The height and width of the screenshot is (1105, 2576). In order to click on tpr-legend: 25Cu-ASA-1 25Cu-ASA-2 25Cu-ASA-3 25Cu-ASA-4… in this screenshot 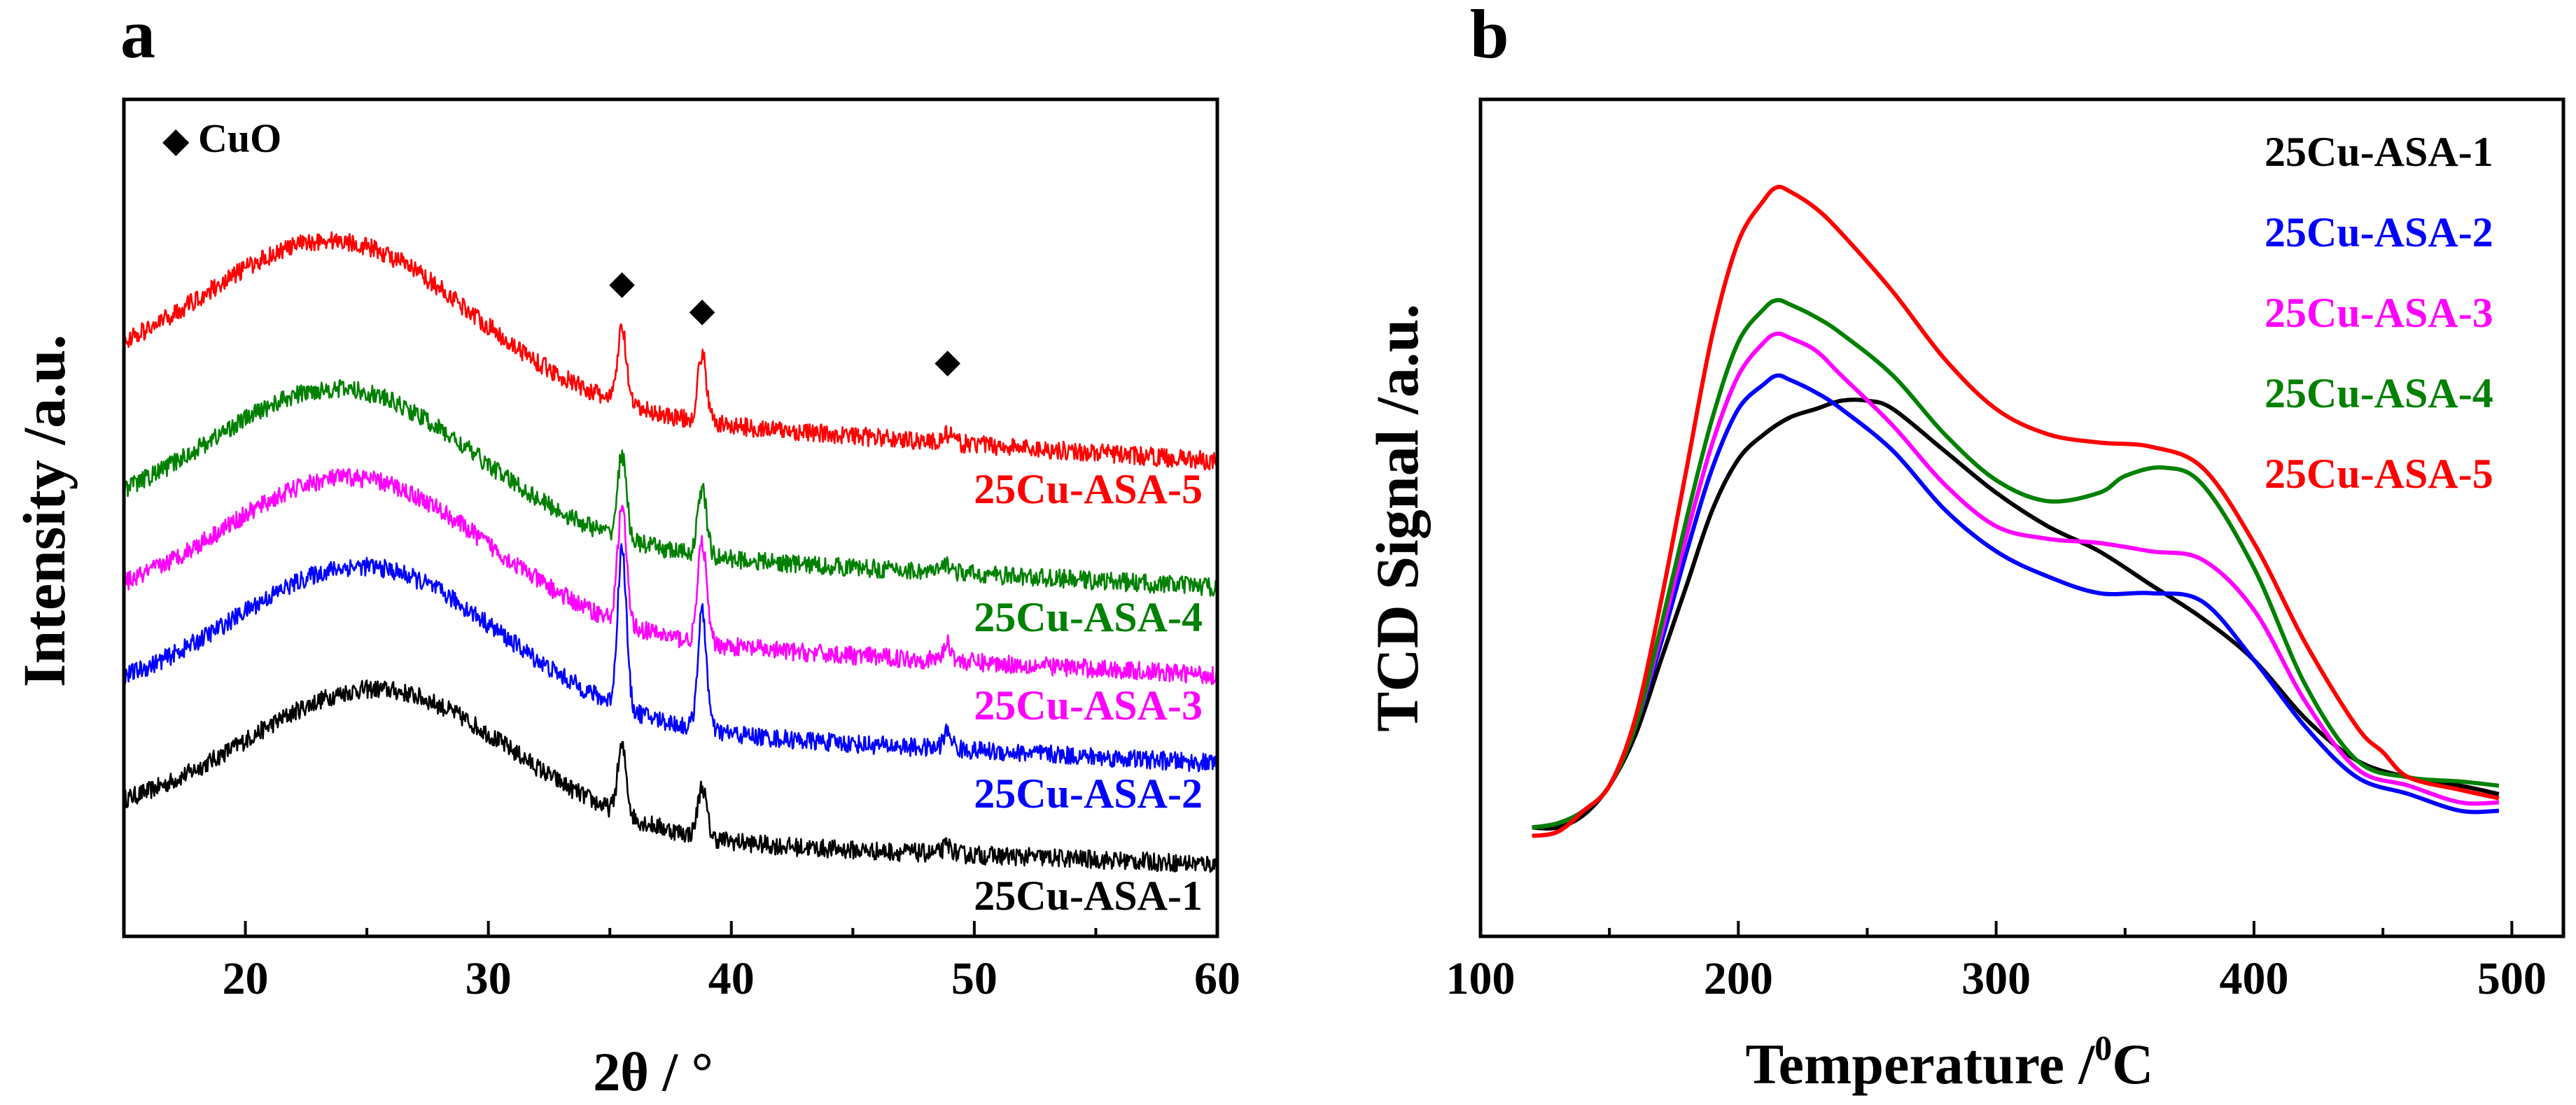, I will do `click(2378, 313)`.